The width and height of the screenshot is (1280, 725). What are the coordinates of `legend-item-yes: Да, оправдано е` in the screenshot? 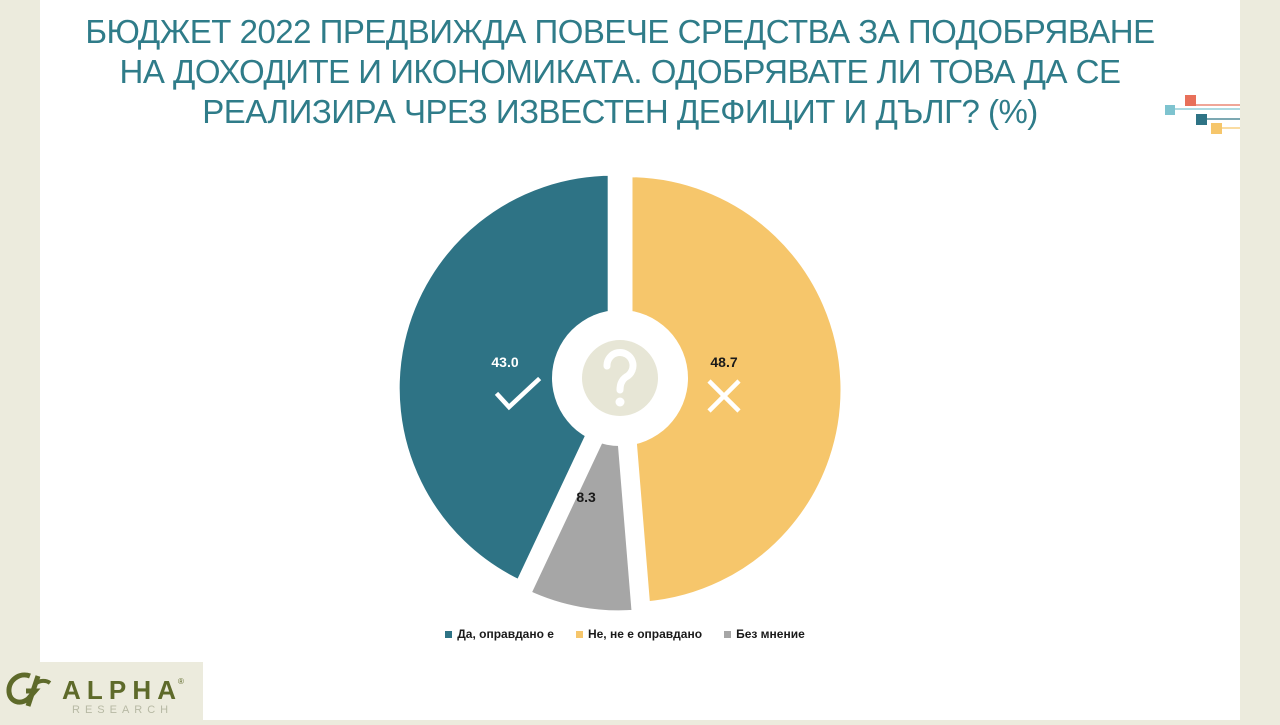 It's located at (499, 634).